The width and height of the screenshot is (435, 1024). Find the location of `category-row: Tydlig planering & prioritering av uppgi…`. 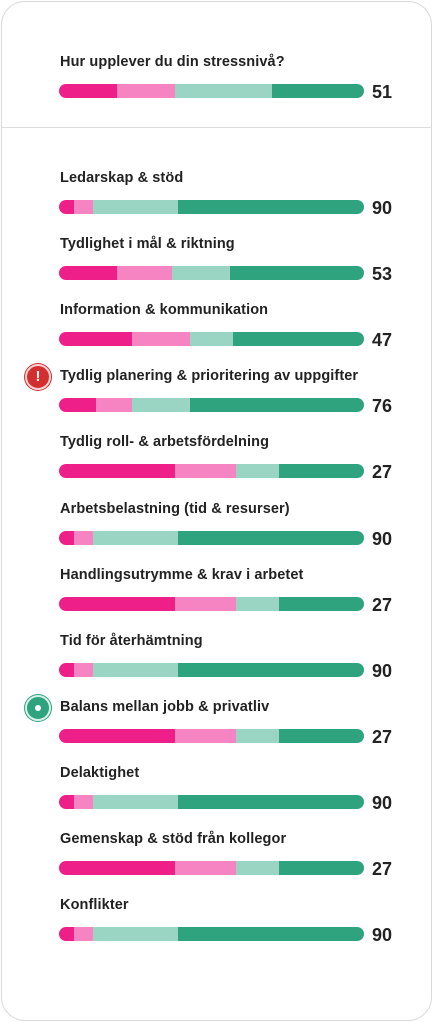

category-row: Tydlig planering & prioritering av uppgi… is located at coordinates (217, 391).